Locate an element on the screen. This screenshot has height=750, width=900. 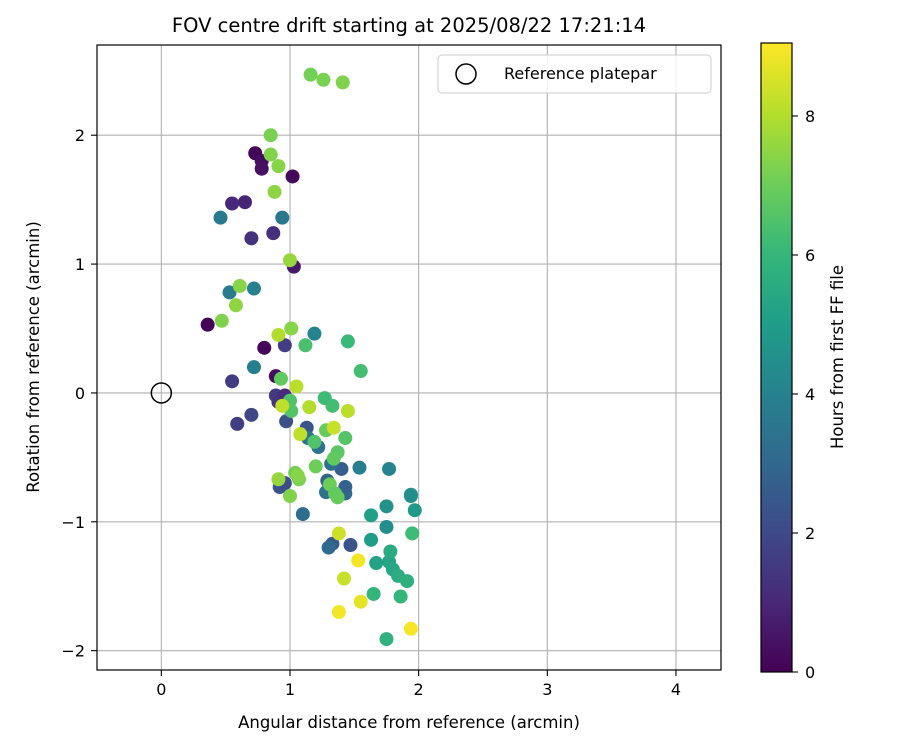
legend-box is located at coordinates (574, 74).